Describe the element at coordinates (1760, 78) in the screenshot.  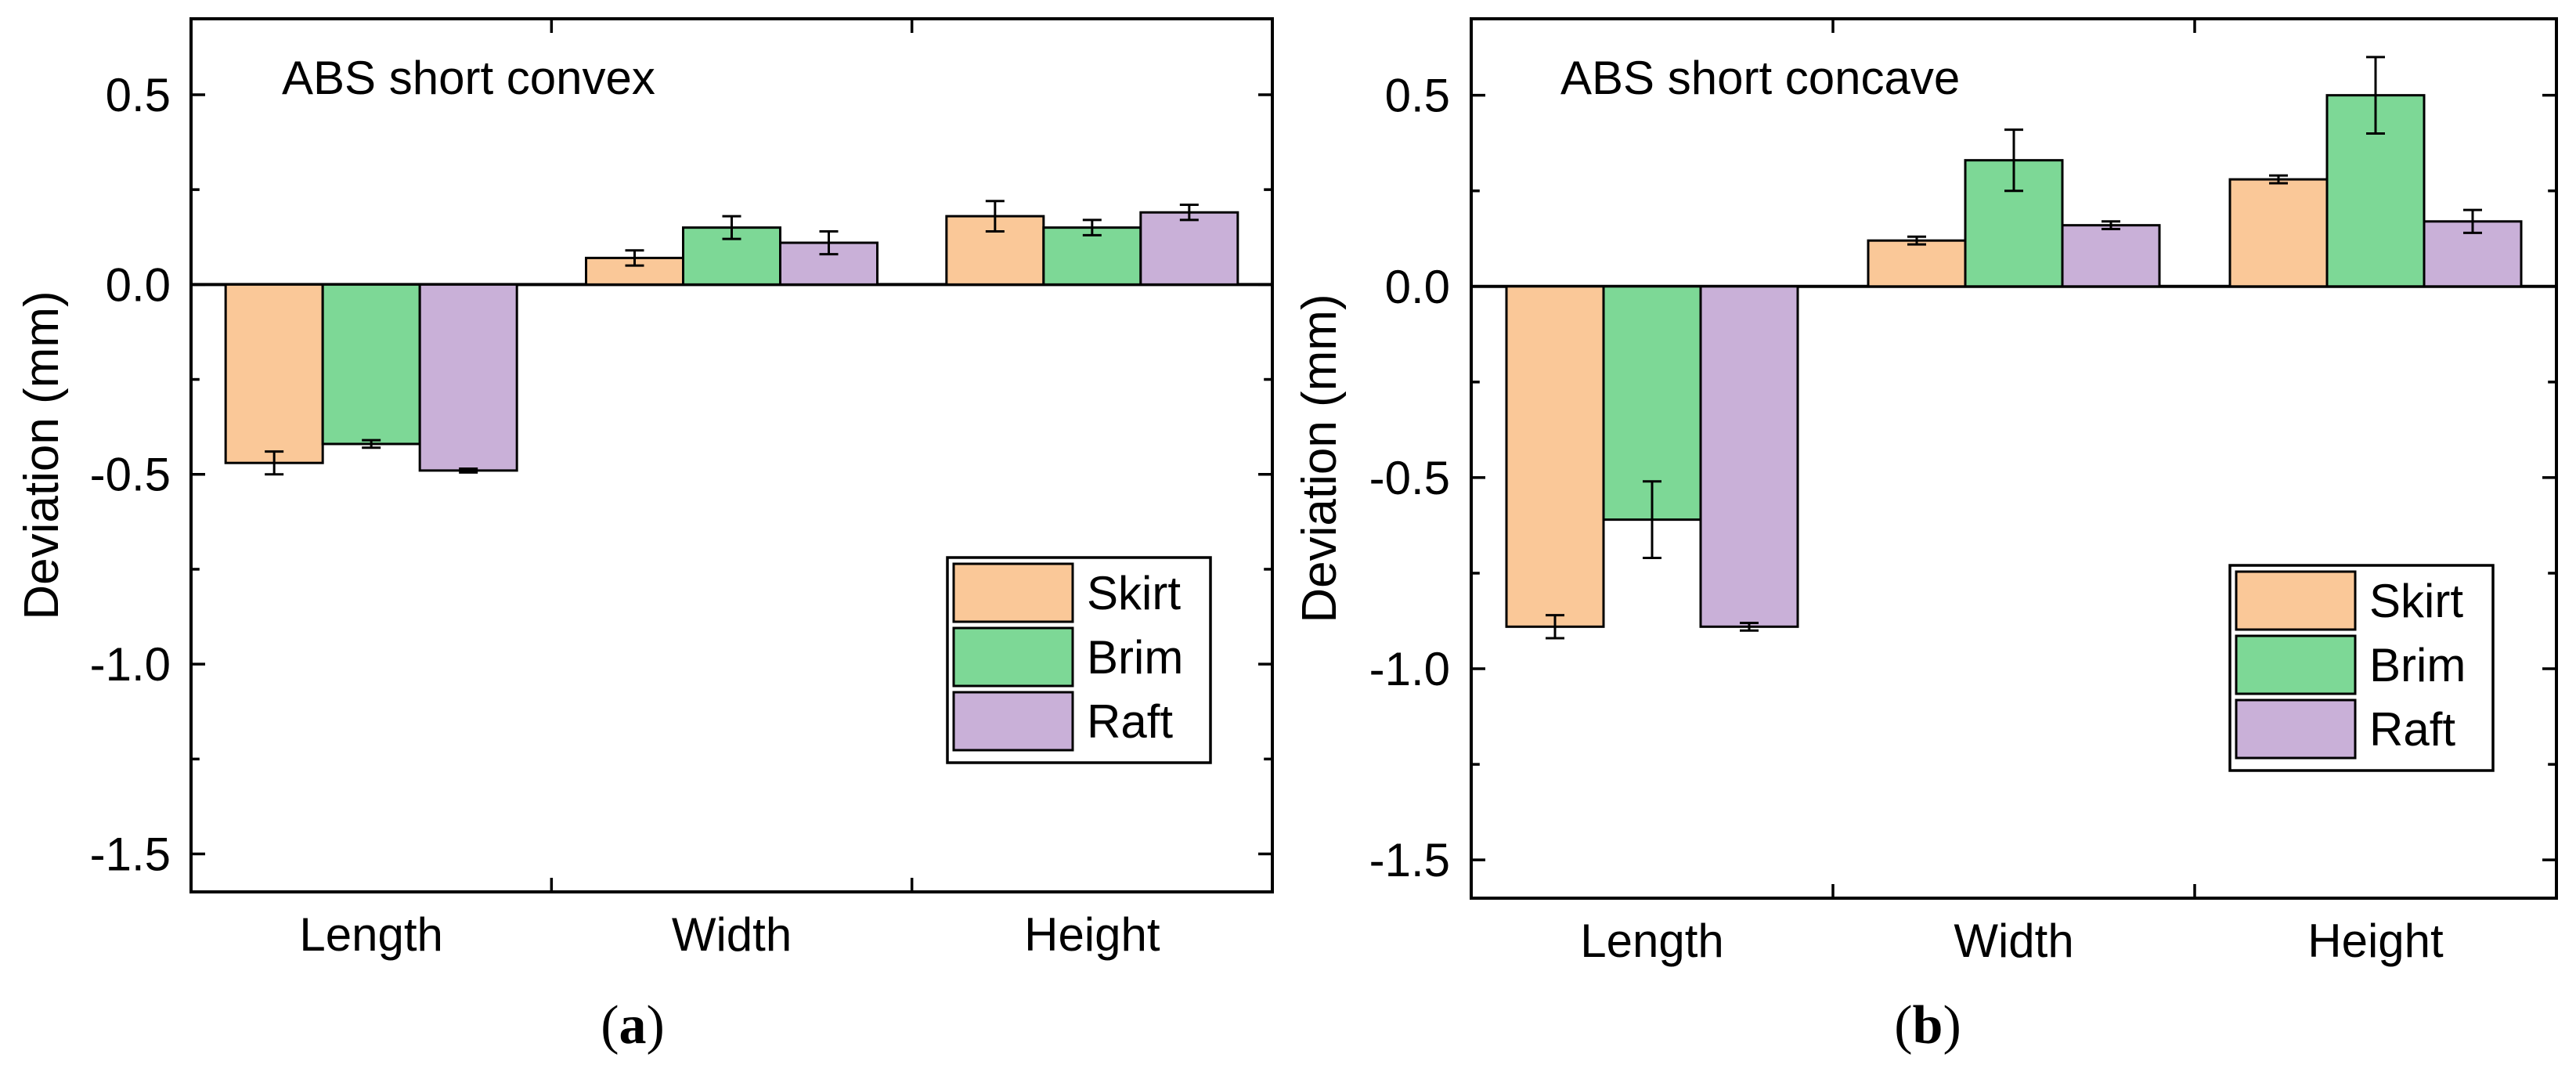
I see `plot-title: ABS short concave` at that location.